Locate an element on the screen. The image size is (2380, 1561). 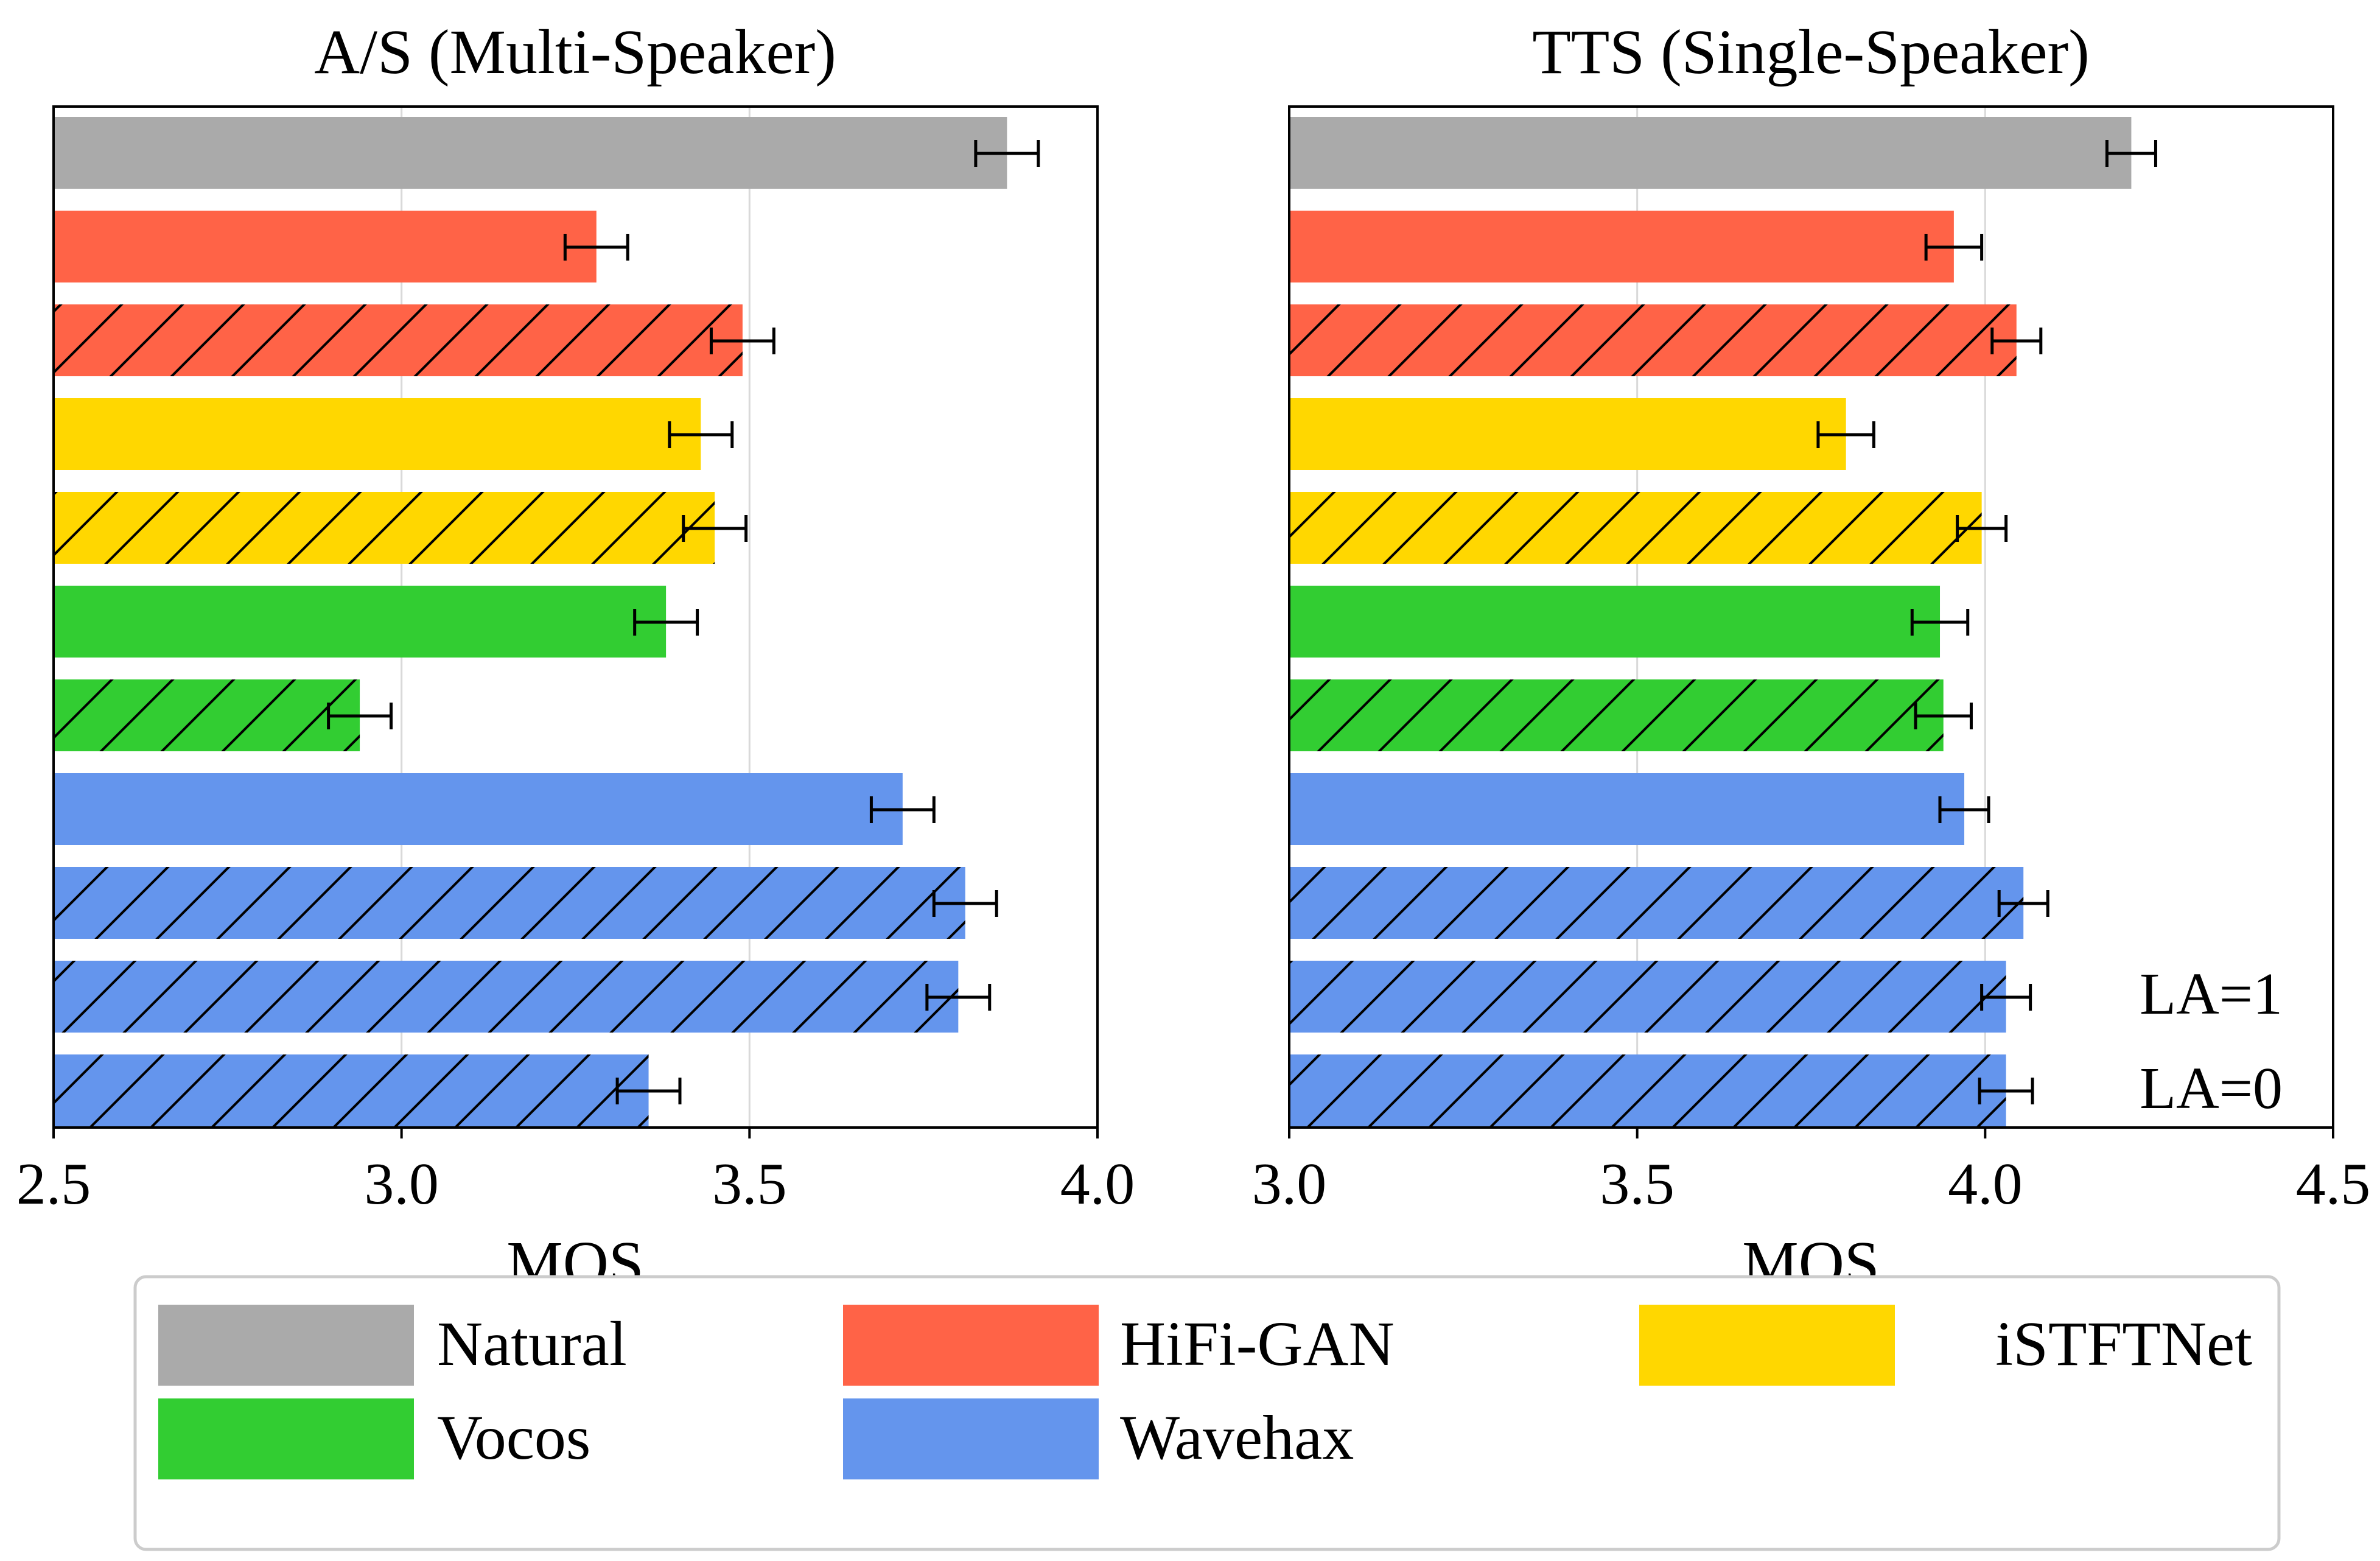
legend-label: Vocos is located at coordinates (513, 1438).